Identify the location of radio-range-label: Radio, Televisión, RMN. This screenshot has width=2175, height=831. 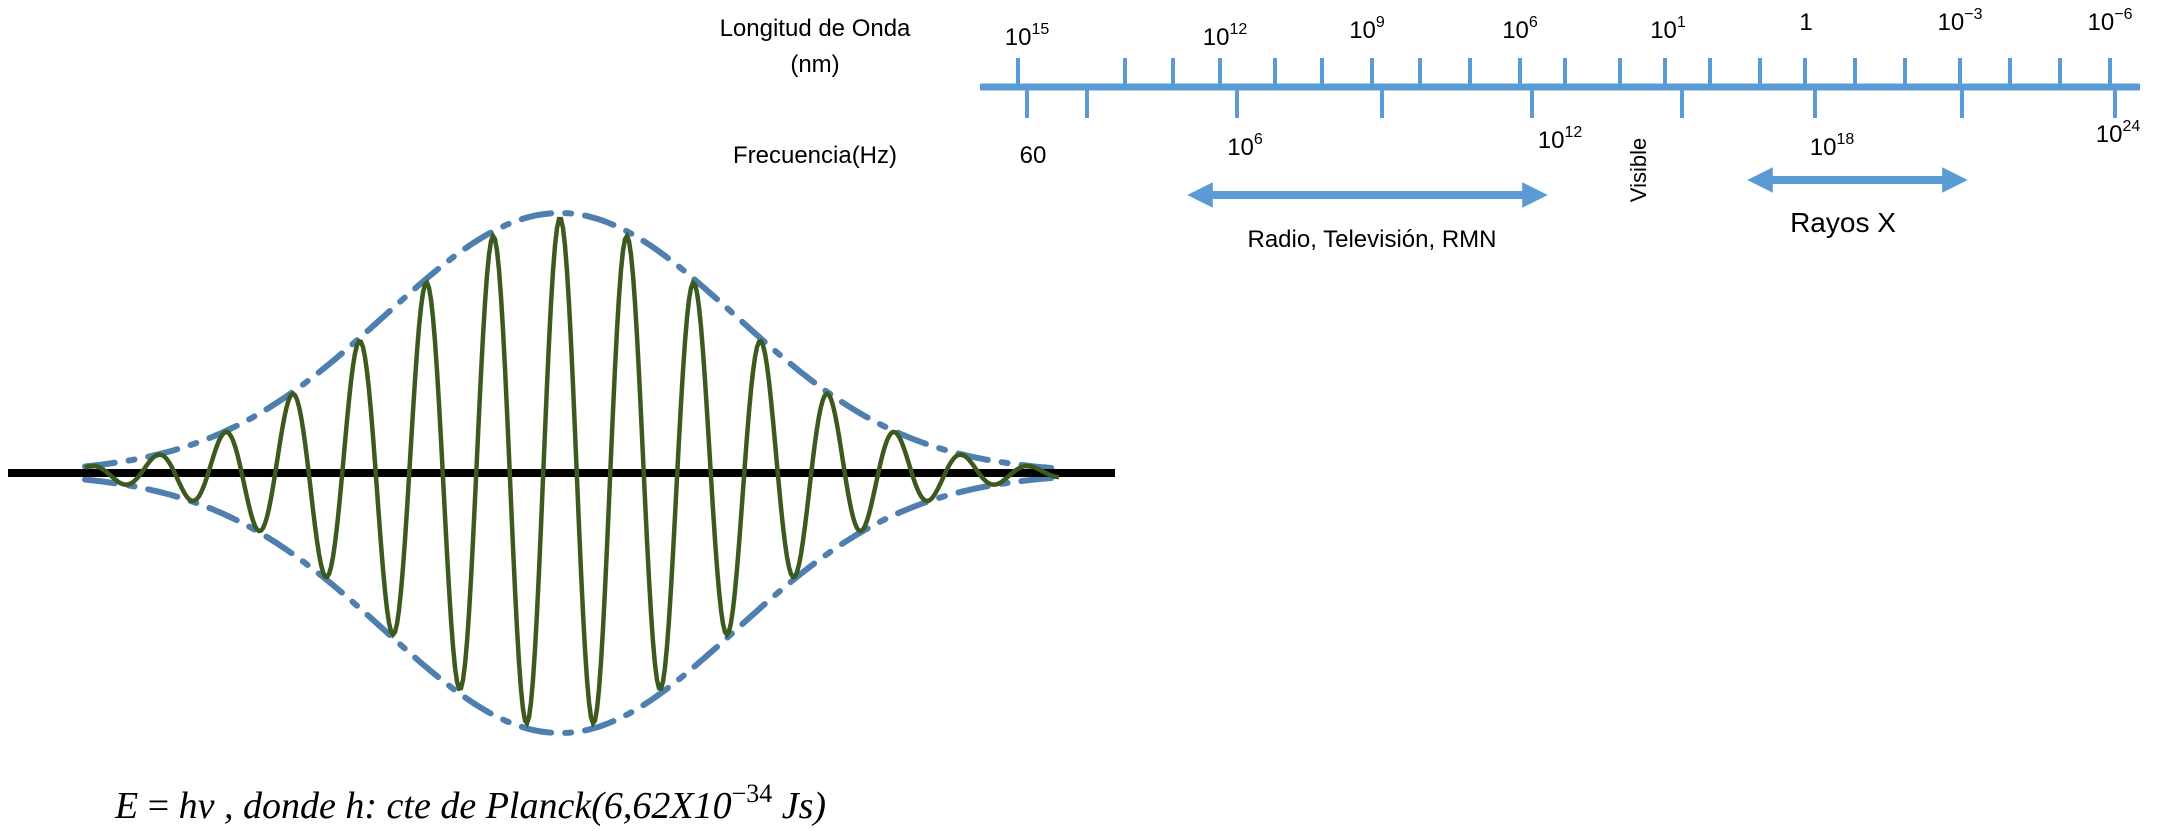
(1372, 239).